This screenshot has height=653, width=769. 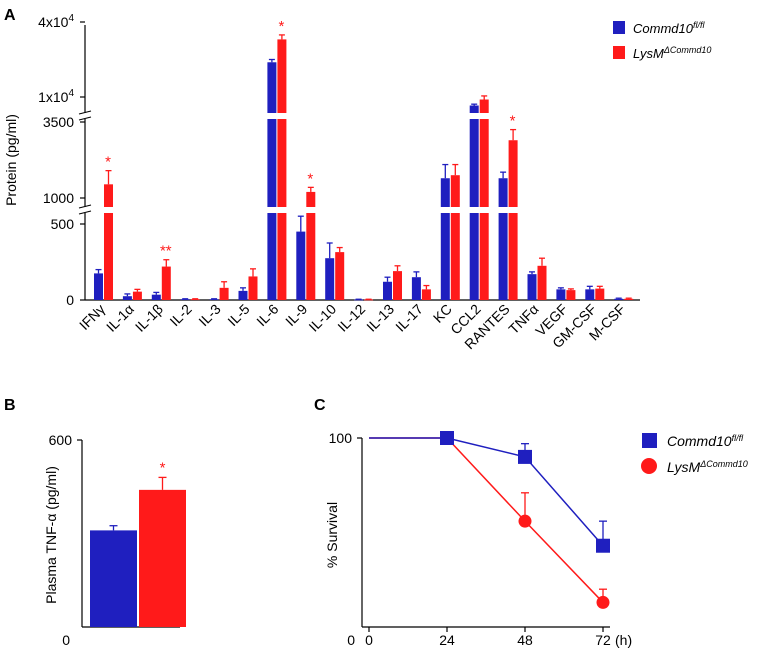 I want to click on panel-a-bar-il-13-lysm, so click(x=397, y=285).